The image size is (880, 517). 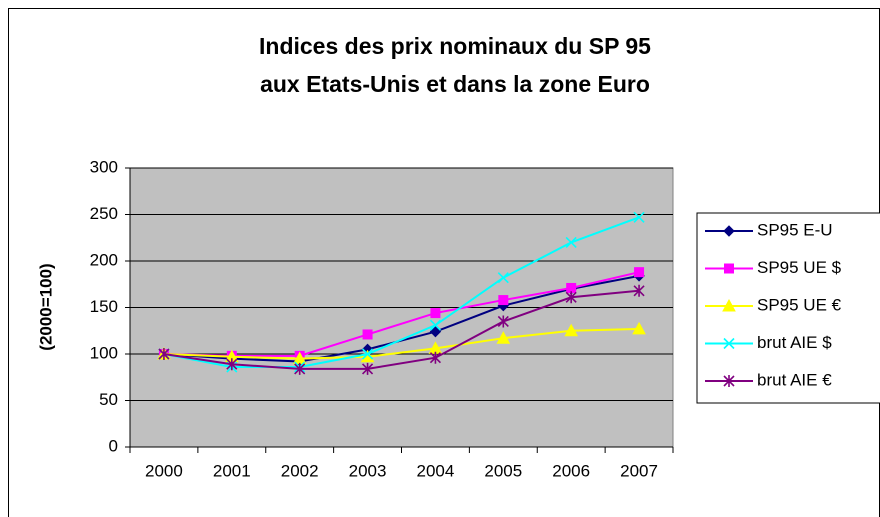 What do you see at coordinates (794, 379) in the screenshot?
I see `legend-label: brut AIE €` at bounding box center [794, 379].